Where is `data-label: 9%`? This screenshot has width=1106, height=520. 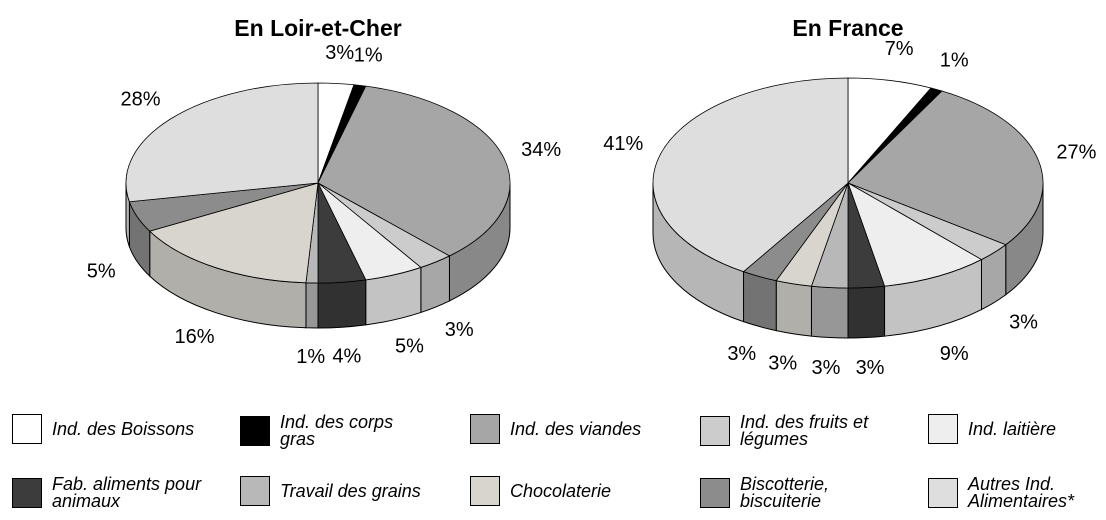 data-label: 9% is located at coordinates (954, 354).